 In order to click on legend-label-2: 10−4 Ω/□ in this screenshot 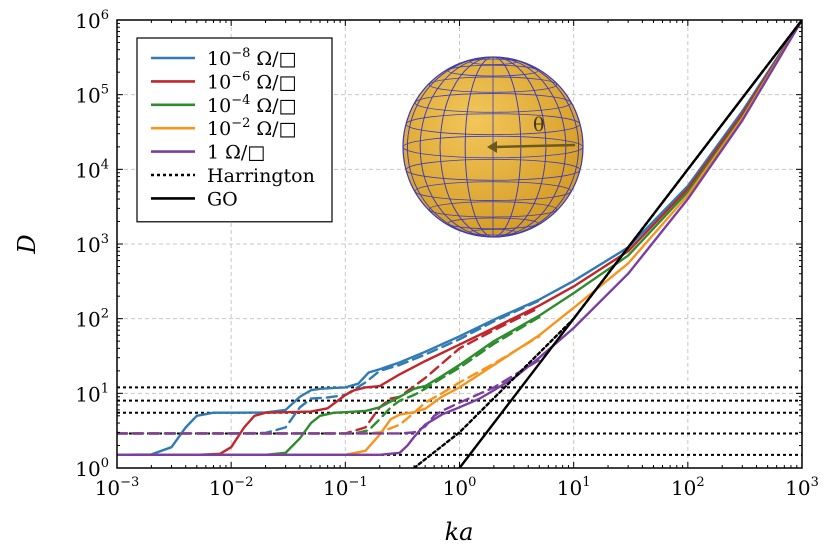, I will do `click(252, 105)`.